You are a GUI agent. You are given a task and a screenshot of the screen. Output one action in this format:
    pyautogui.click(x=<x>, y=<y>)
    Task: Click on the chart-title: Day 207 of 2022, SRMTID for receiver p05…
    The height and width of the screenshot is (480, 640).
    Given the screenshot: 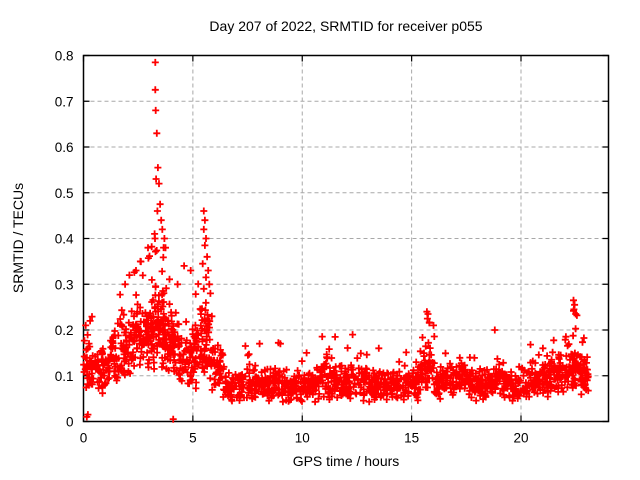 What is the action you would take?
    pyautogui.click(x=346, y=26)
    